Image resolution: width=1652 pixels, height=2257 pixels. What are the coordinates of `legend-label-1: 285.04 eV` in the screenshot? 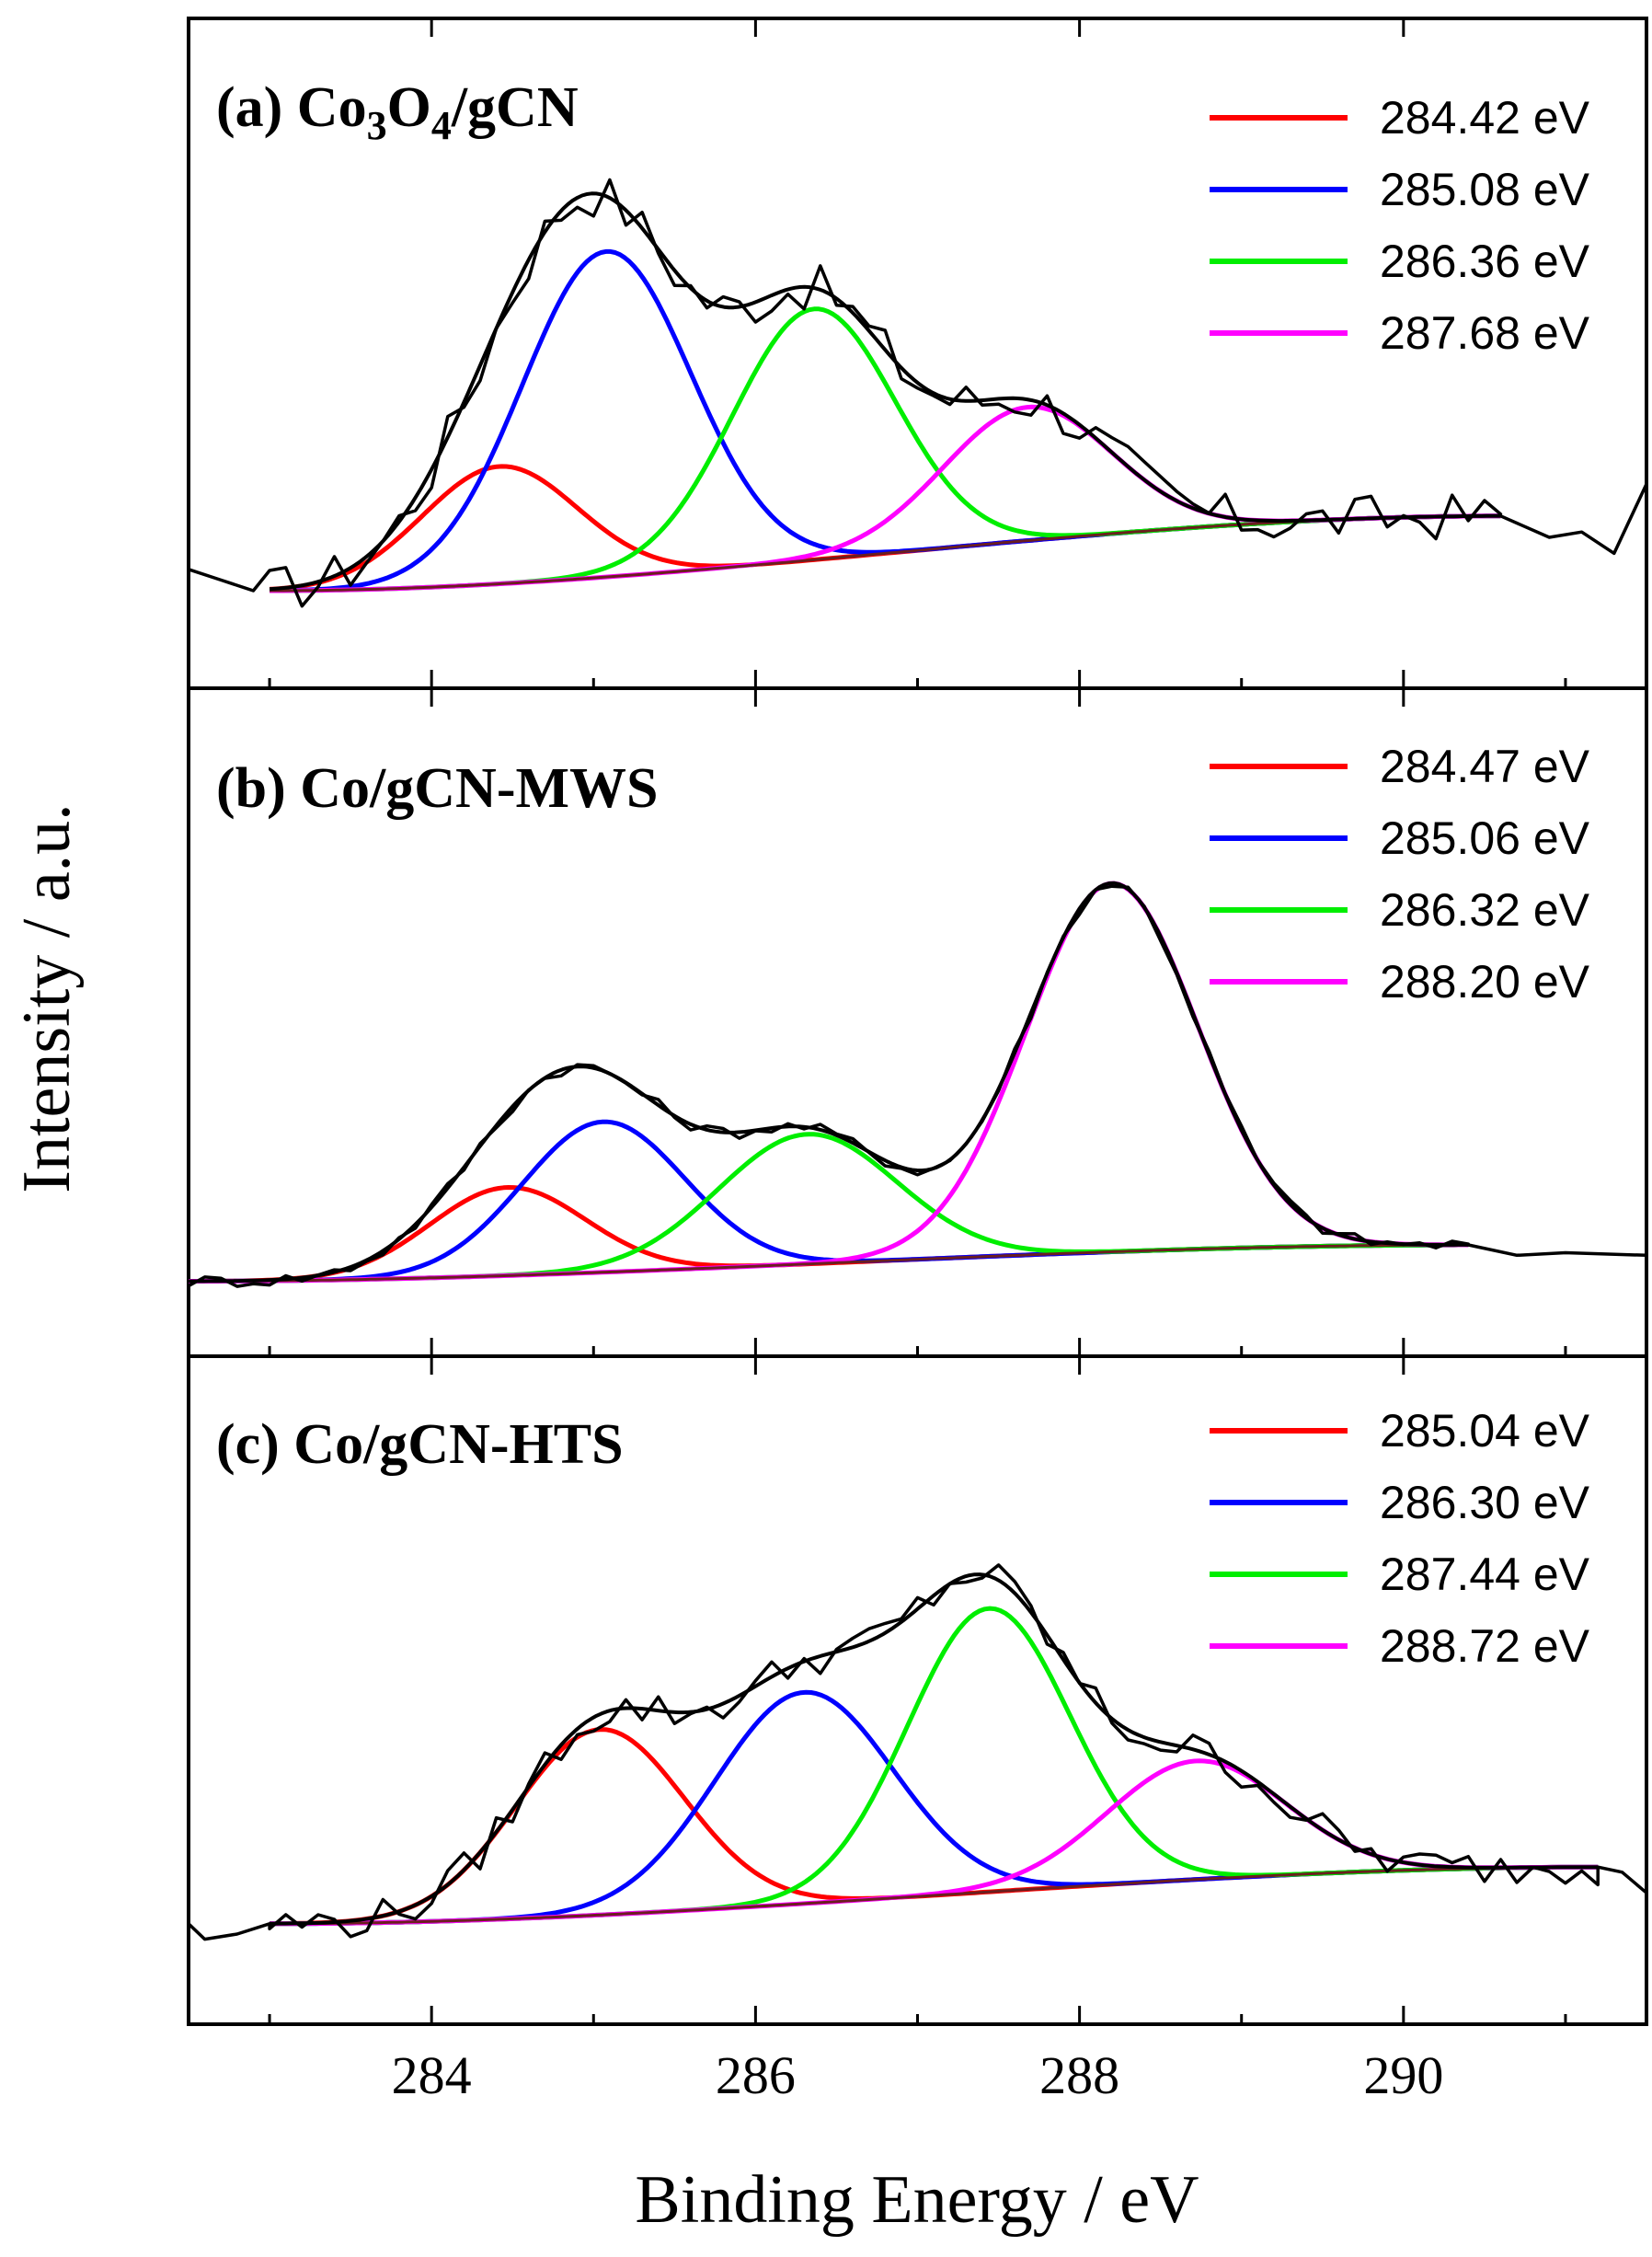 It's located at (1485, 1431).